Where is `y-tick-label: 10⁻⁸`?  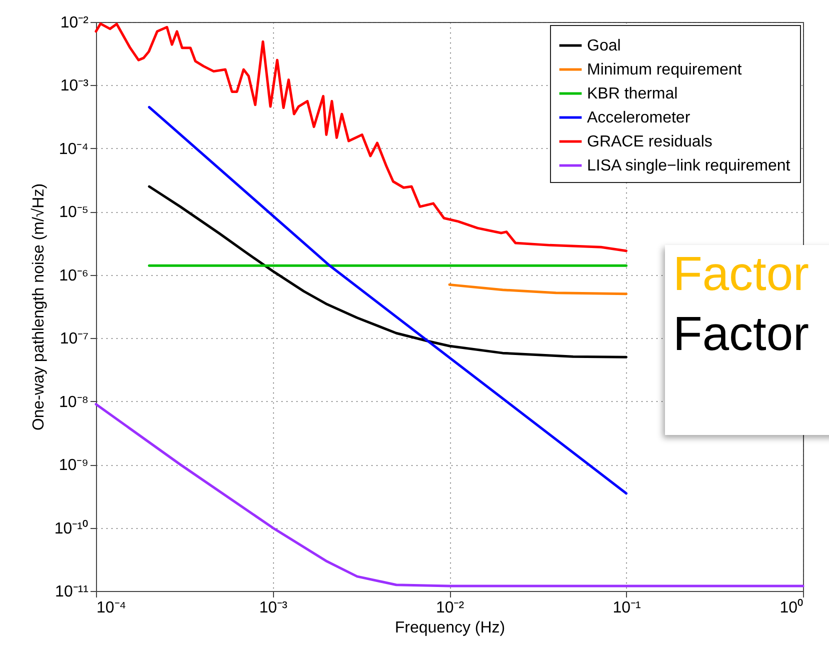 y-tick-label: 10⁻⁸ is located at coordinates (73, 402).